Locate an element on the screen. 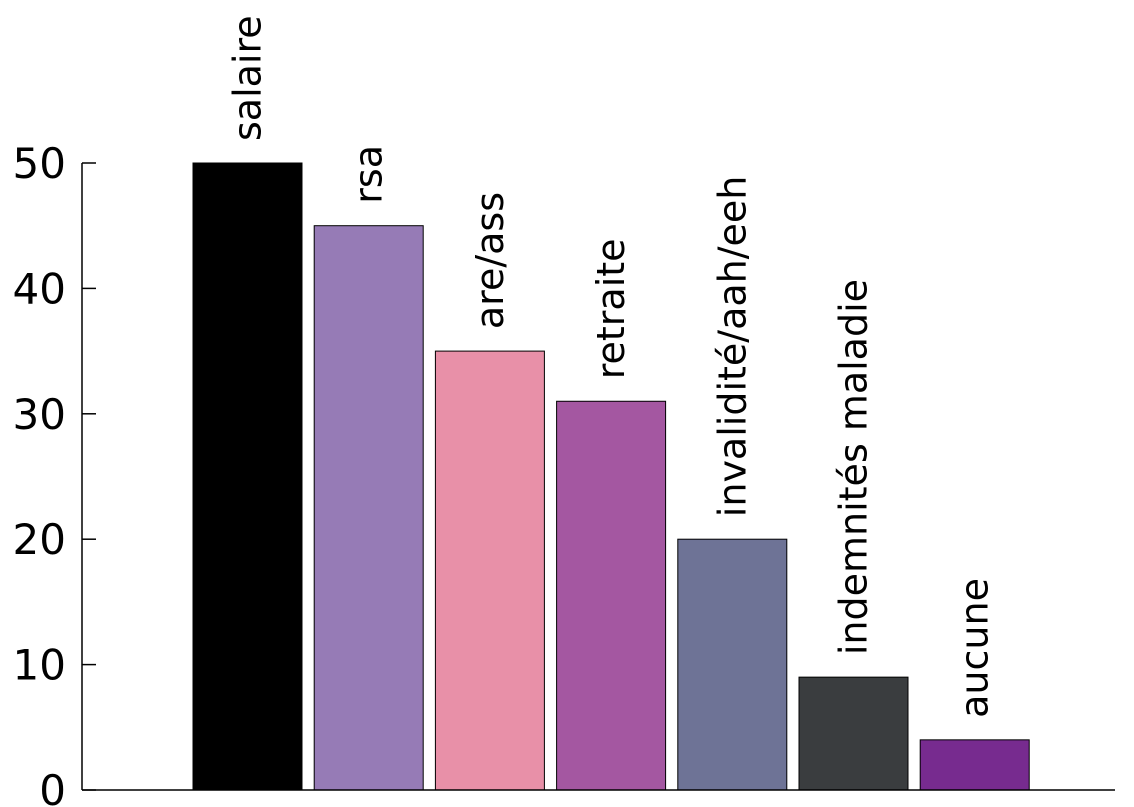 This screenshot has width=1134, height=807. y-tick-label: 10 is located at coordinates (39, 665).